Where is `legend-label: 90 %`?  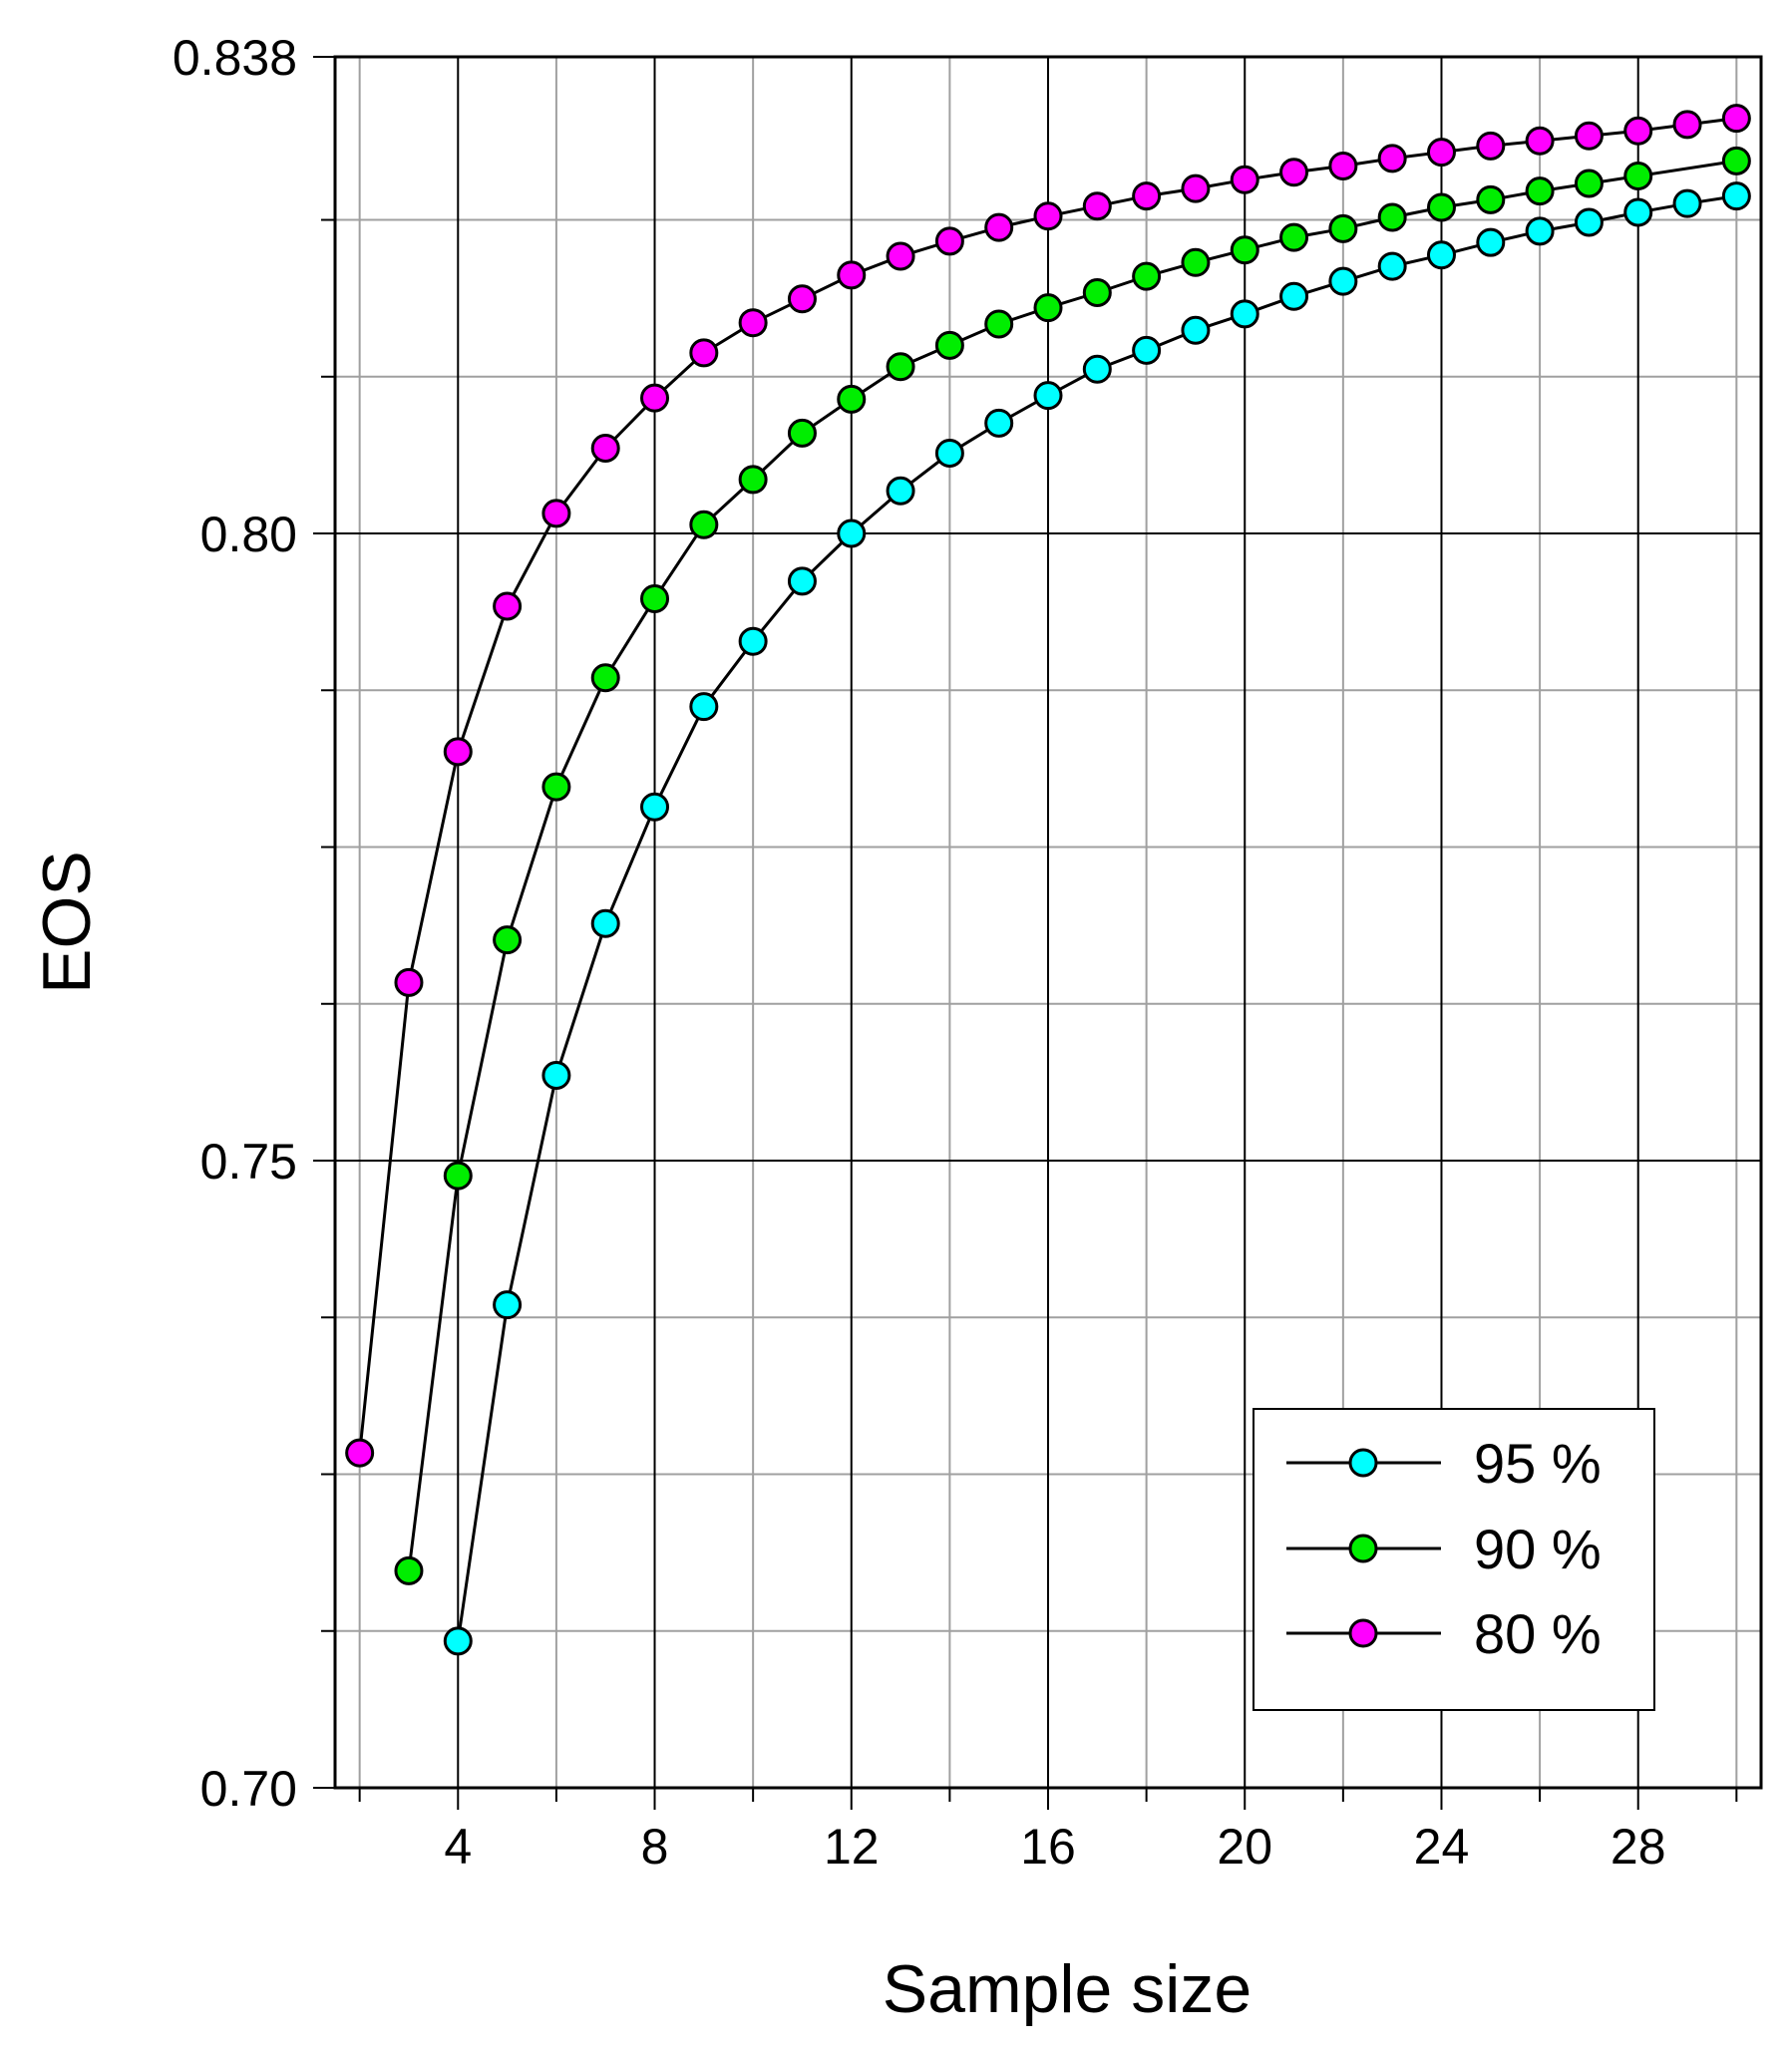 legend-label: 90 % is located at coordinates (1538, 1549).